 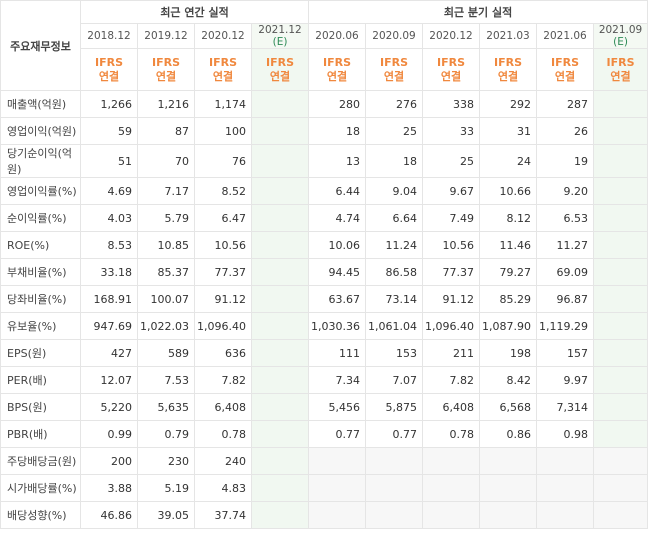 I want to click on quarter-value: 18, so click(x=394, y=161).